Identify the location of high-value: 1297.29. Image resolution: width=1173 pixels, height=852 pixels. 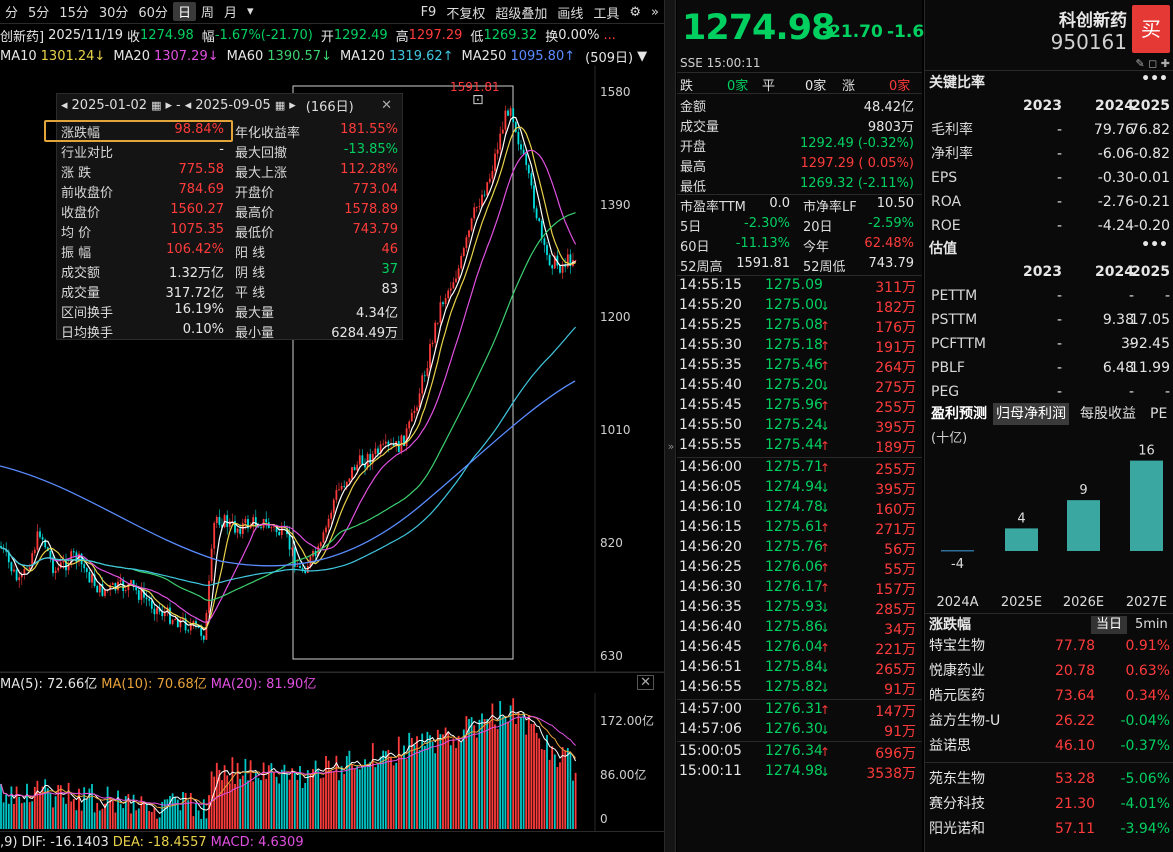
(435, 35).